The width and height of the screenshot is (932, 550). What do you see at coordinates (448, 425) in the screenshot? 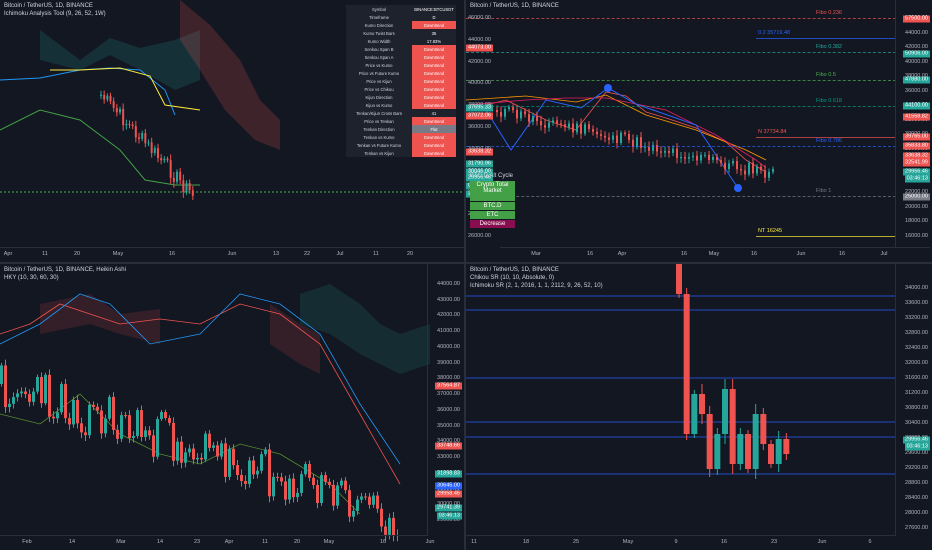
I see `y-tick: 35000.00` at bounding box center [448, 425].